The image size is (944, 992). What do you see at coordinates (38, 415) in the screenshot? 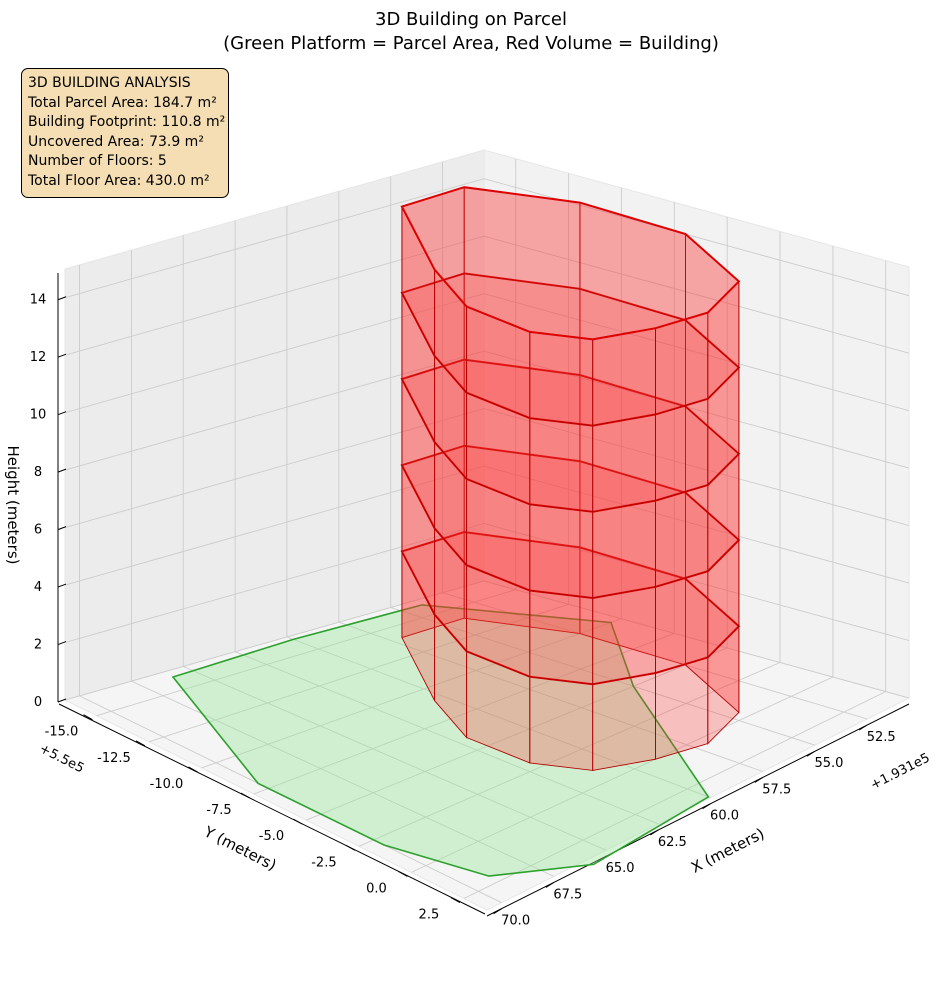
I see `z-tick-label: 10` at bounding box center [38, 415].